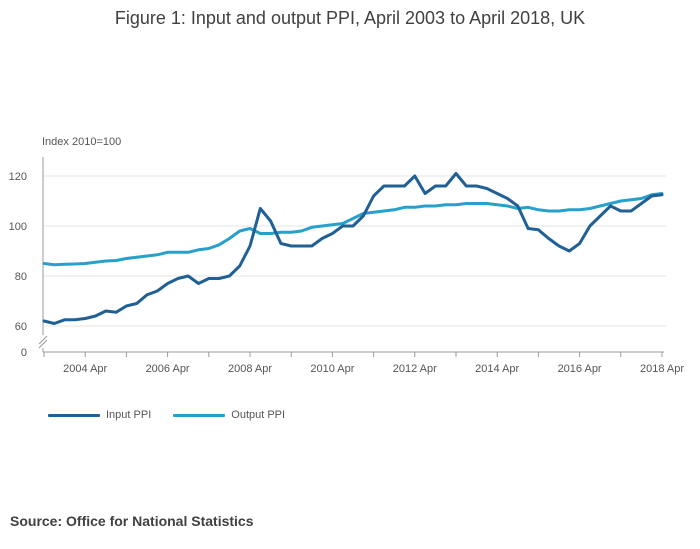 The image size is (700, 549). I want to click on y-axis: 0 60 80 100 120, so click(28, 258).